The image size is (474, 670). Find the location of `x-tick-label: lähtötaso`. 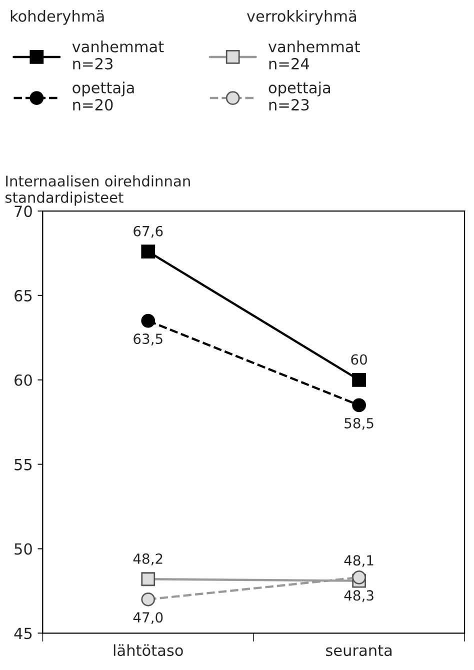

x-tick-label: lähtötaso is located at coordinates (148, 650).